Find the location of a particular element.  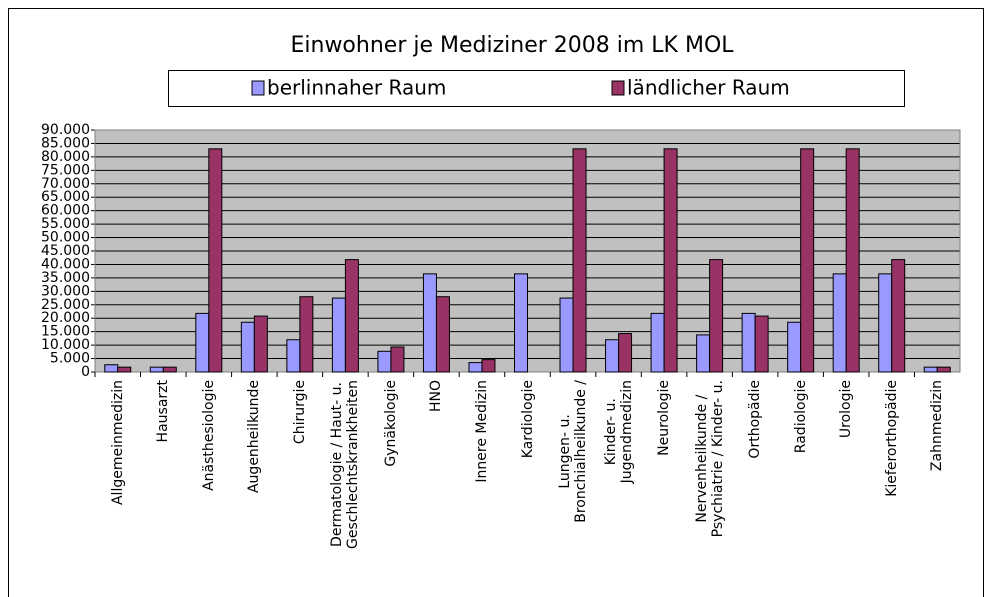

x-tick-label: Kieferorthopädie is located at coordinates (891, 438).